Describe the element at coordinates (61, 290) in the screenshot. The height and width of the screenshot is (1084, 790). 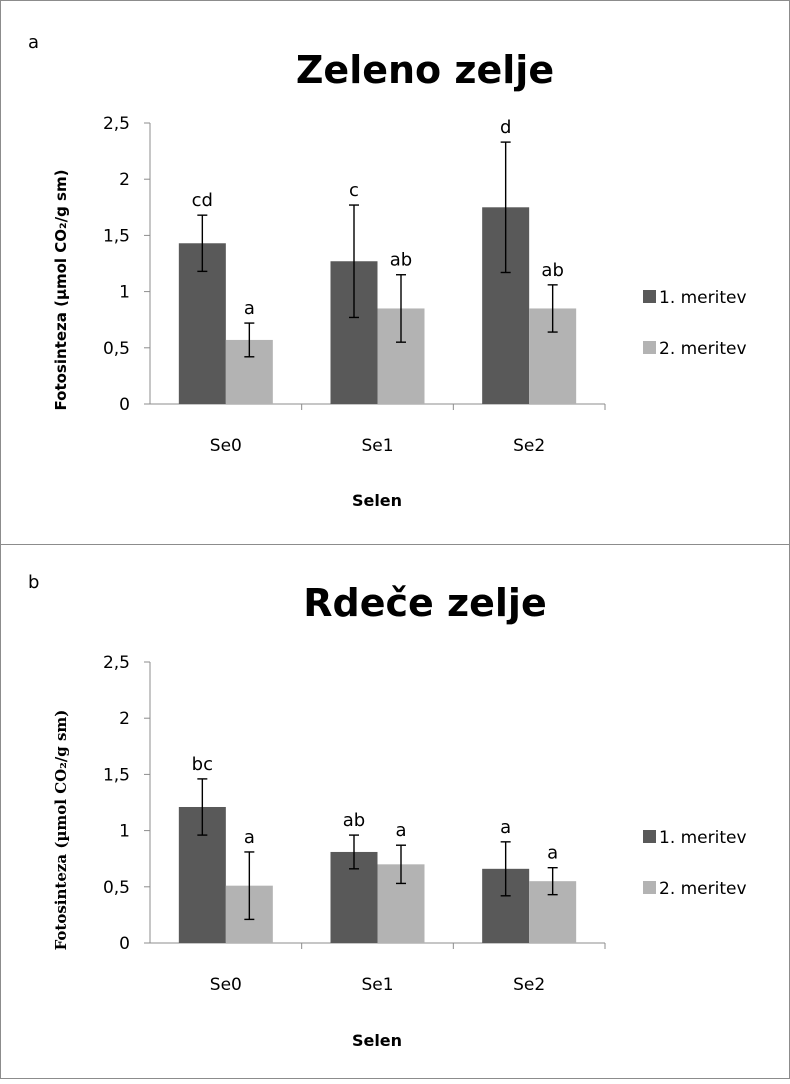
I see `panel-a-ylabel: Fotosinteza (µmol CO₂/g sm)` at that location.